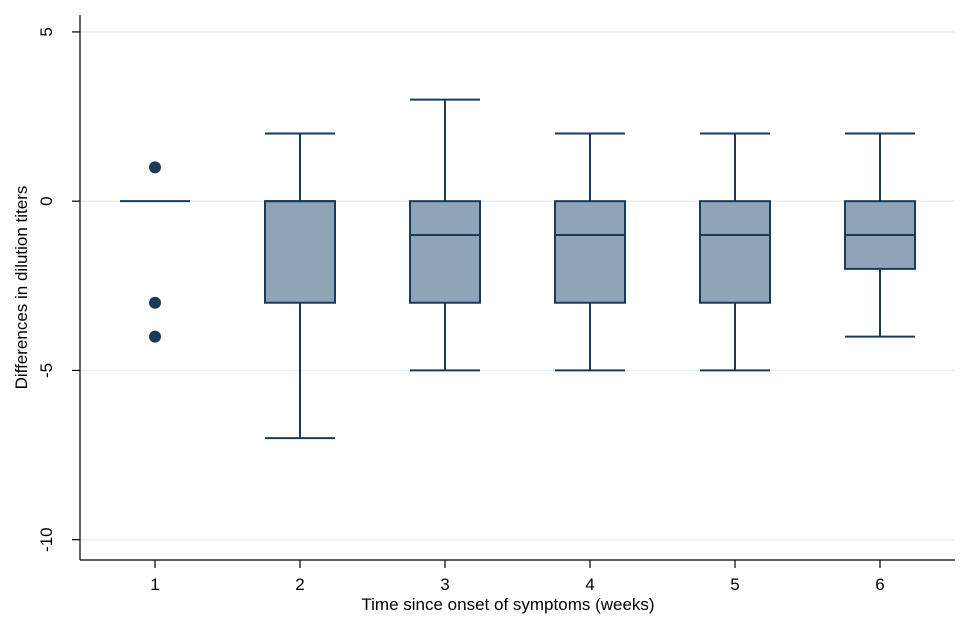  Describe the element at coordinates (507, 604) in the screenshot. I see `x-axis-title: Time since onset of symptoms (weeks)` at that location.